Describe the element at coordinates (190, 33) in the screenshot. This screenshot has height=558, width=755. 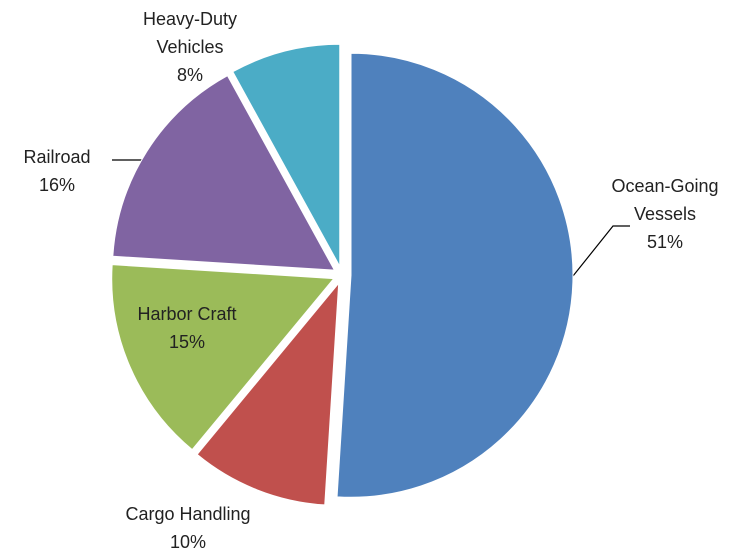
I see `slice-name: Heavy-Duty Vehicles` at that location.